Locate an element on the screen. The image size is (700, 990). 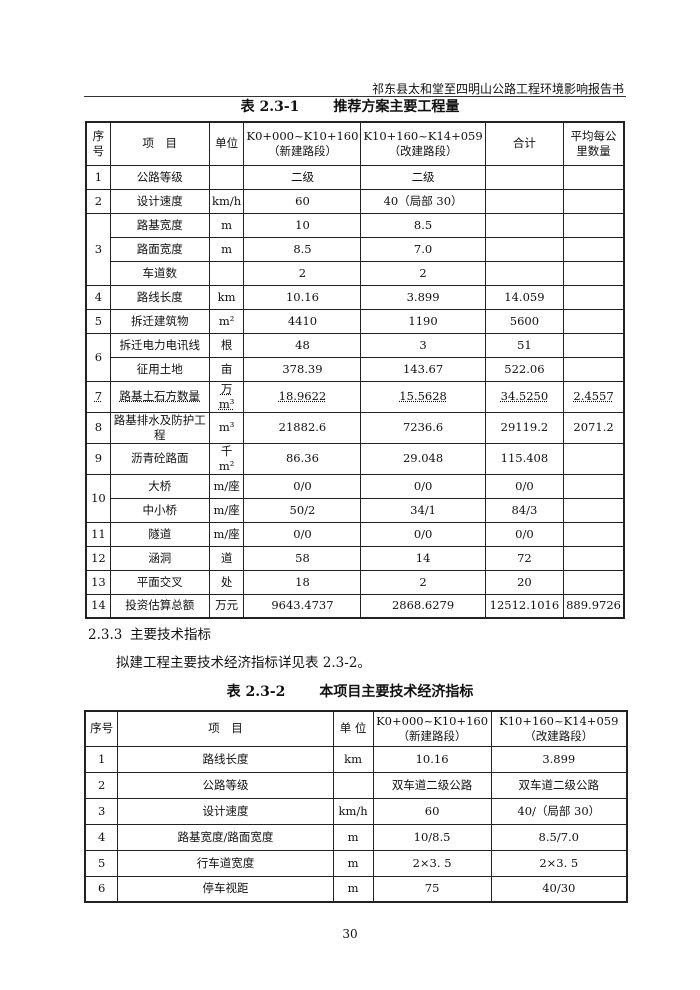
table-cell: 8.5/7.0 is located at coordinates (559, 837).